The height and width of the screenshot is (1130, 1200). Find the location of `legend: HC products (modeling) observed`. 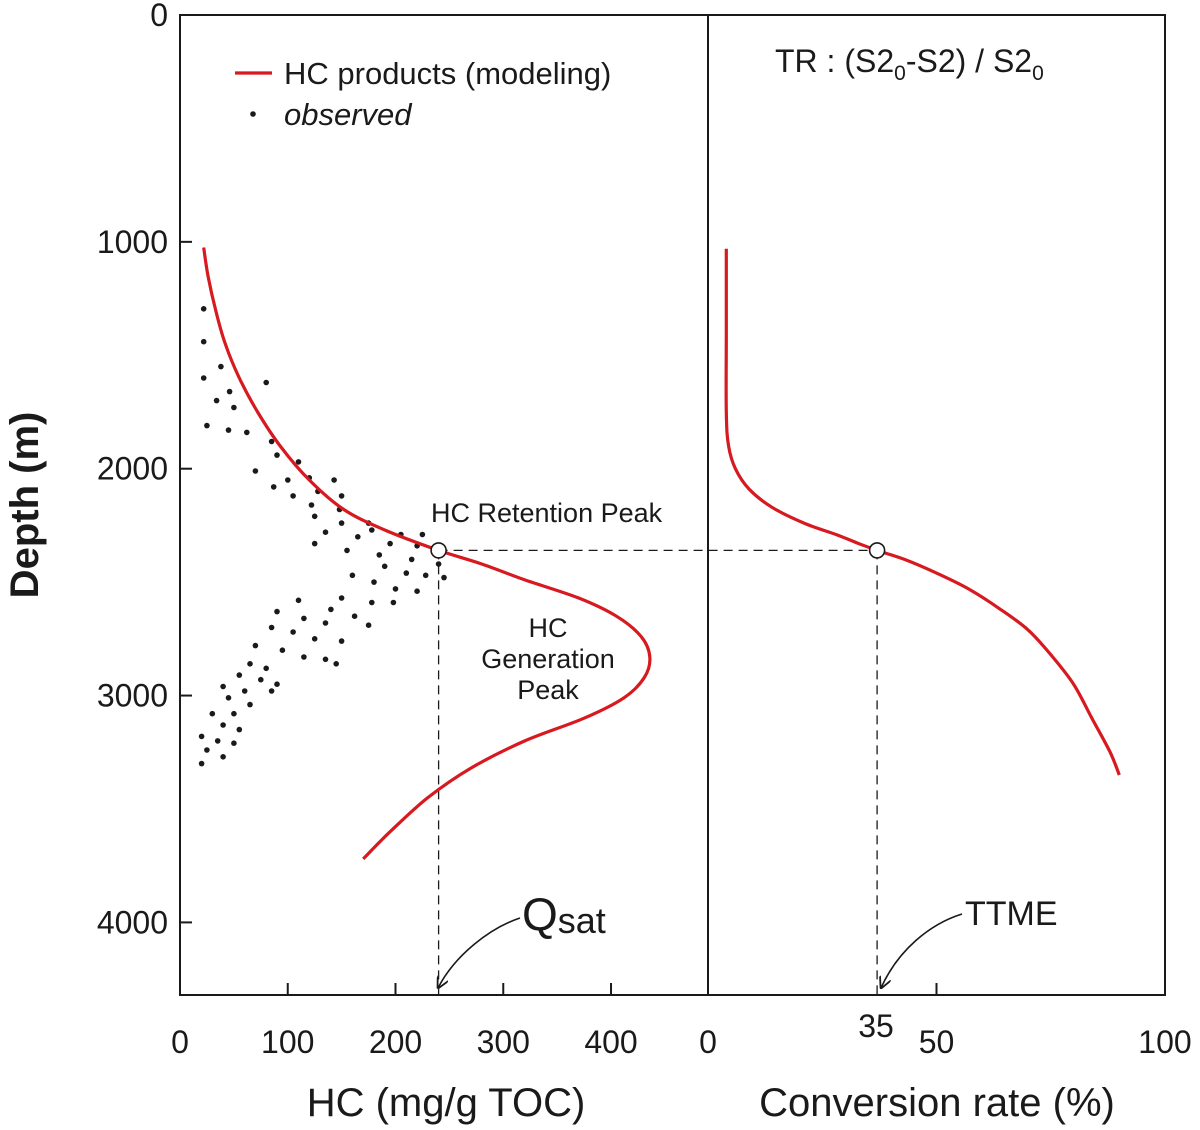

legend: HC products (modeling) observed is located at coordinates (423, 94).